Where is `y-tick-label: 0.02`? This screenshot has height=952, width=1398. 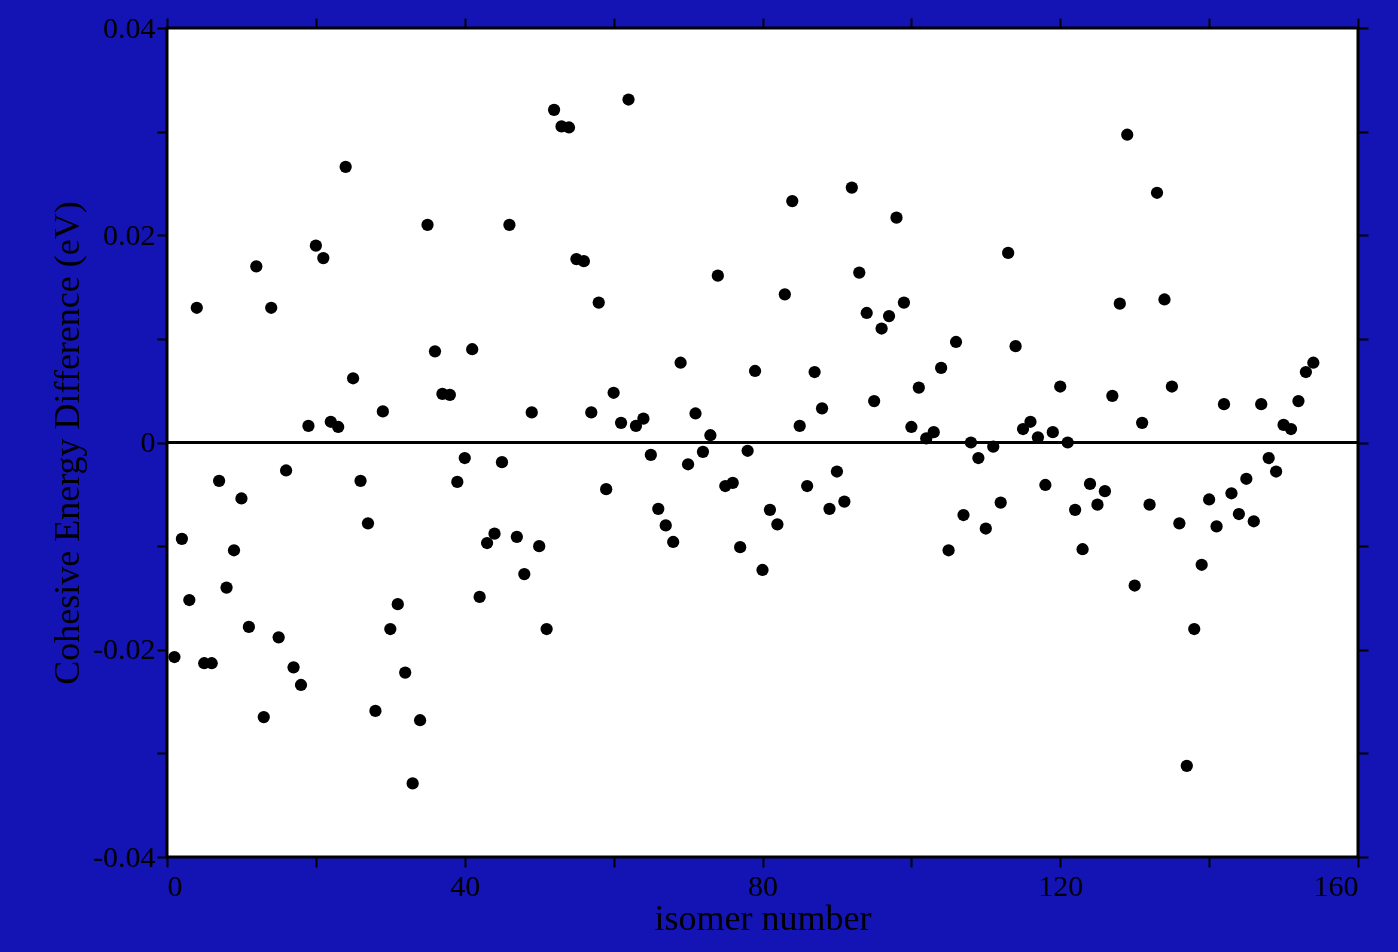
y-tick-label: 0.02 is located at coordinates (129, 234).